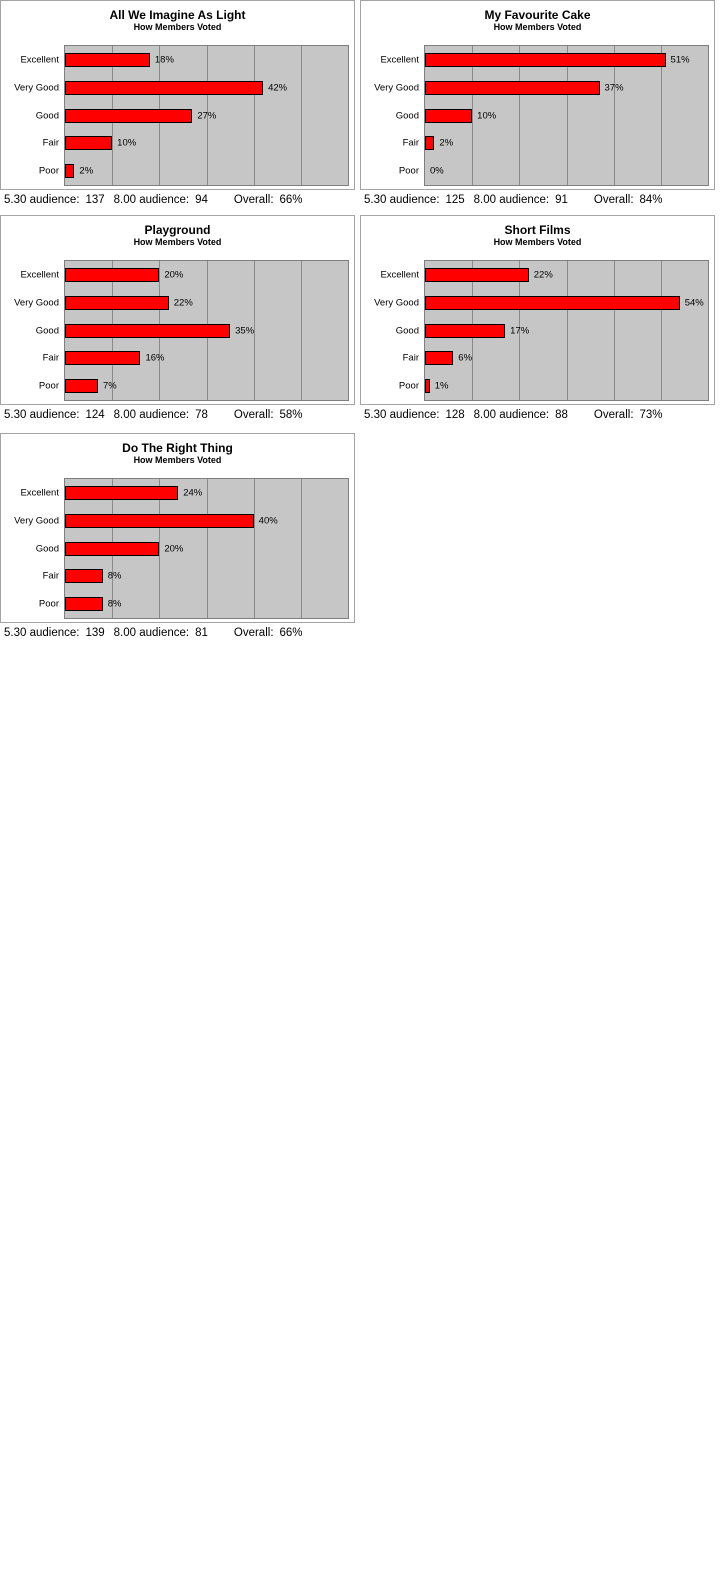  What do you see at coordinates (245, 330) in the screenshot?
I see `value-label: 35%` at bounding box center [245, 330].